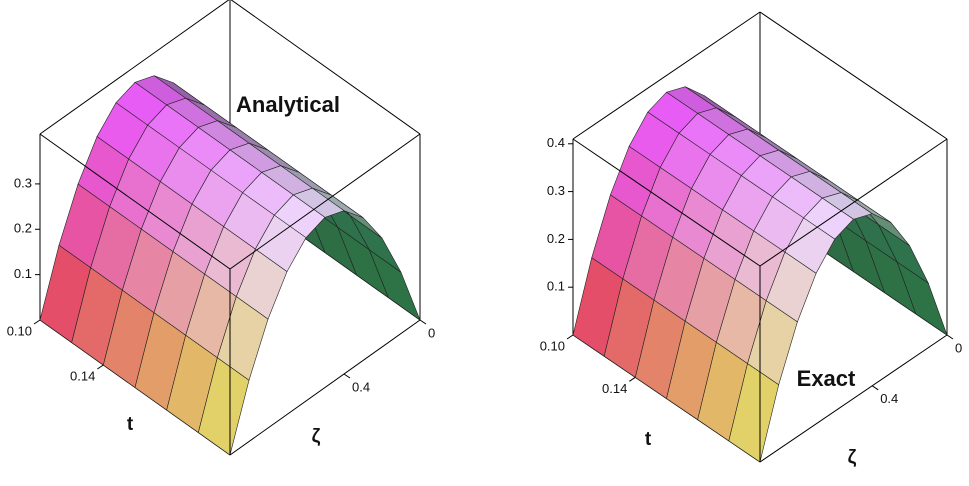 The image size is (969, 486). What do you see at coordinates (288, 104) in the screenshot?
I see `chart-title: Analytical` at bounding box center [288, 104].